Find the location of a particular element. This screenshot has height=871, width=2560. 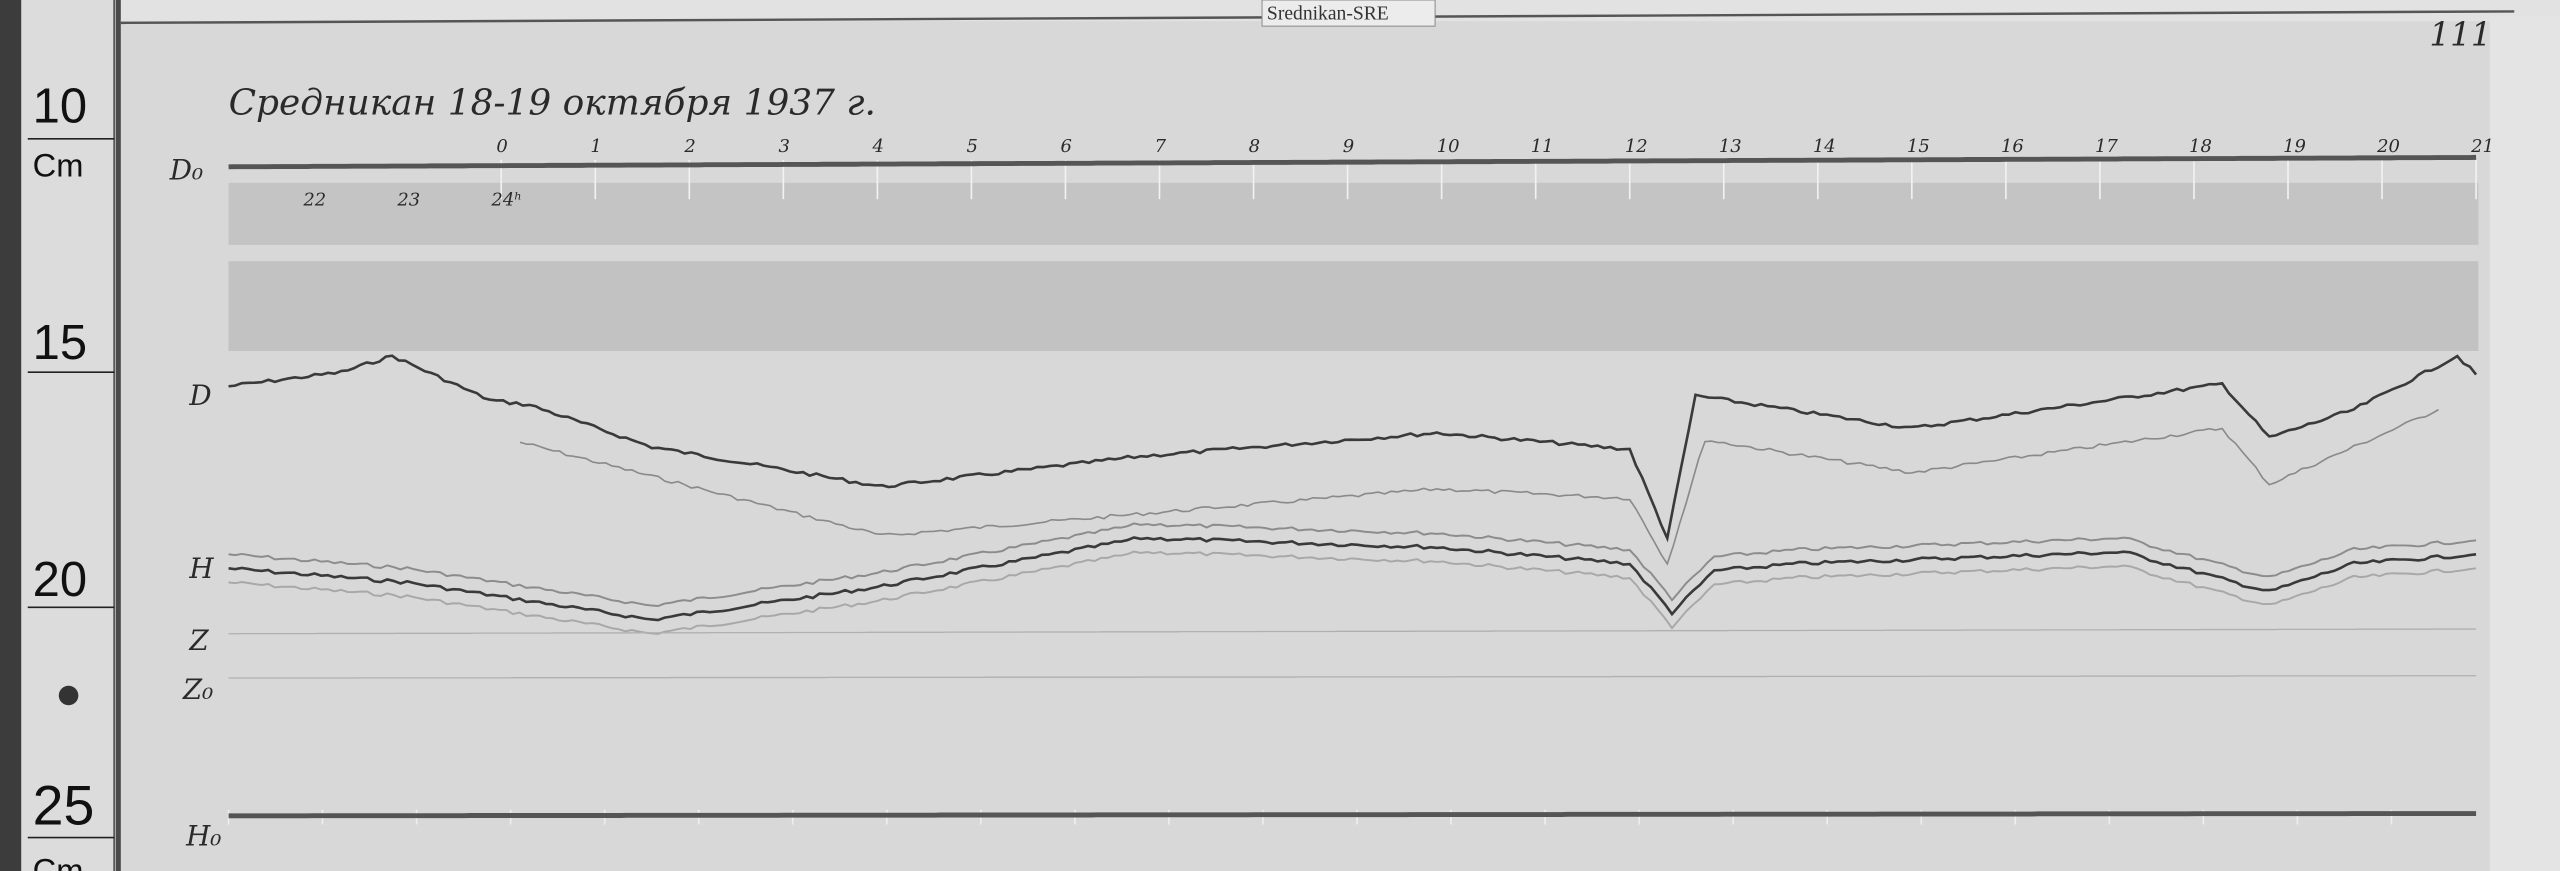

trace-D-light is located at coordinates (1479, 487).